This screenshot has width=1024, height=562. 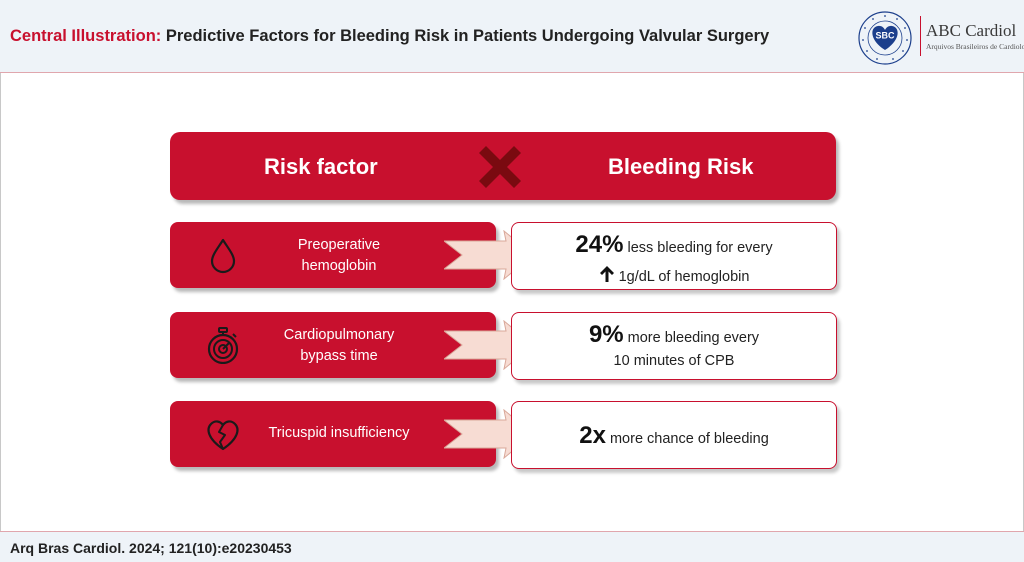 What do you see at coordinates (599, 244) in the screenshot?
I see `result-percent: 24%` at bounding box center [599, 244].